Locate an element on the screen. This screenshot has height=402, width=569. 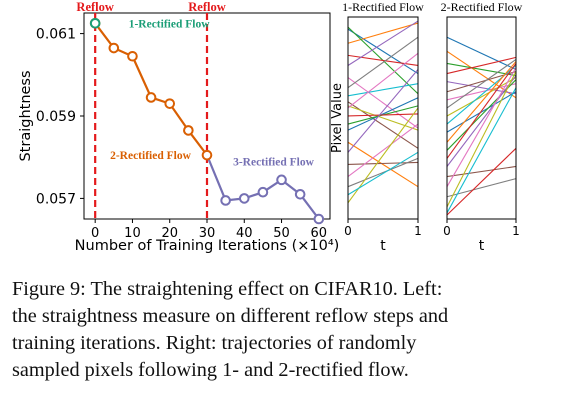
x-tick-label: 40 is located at coordinates (244, 233).